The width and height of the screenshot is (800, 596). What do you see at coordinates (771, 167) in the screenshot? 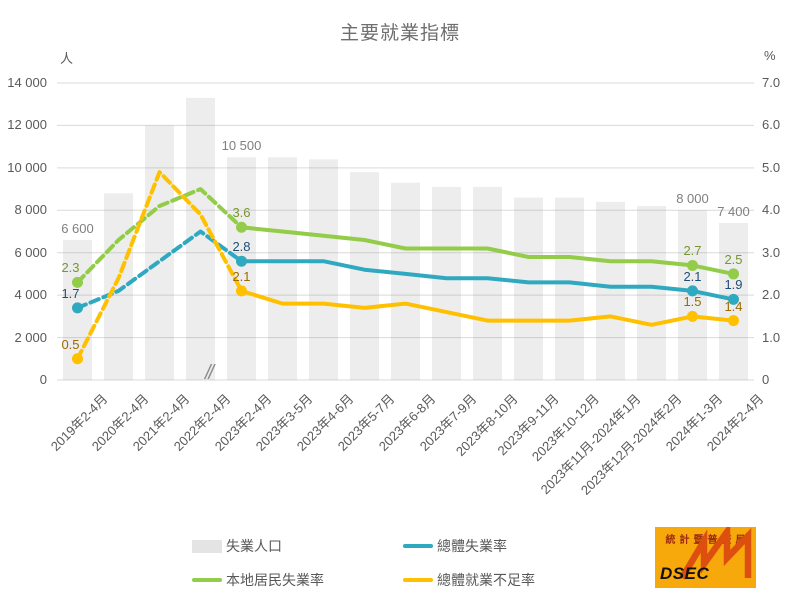
I see `right-axis-tick: 5.0` at bounding box center [771, 167].